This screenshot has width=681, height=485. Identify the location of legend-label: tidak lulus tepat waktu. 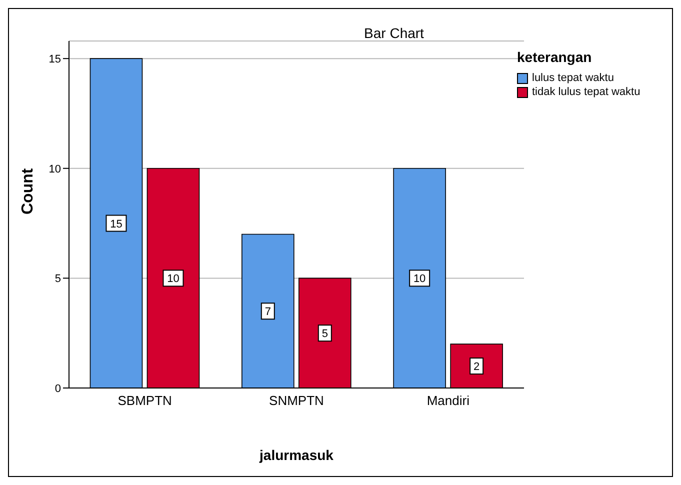
(586, 92).